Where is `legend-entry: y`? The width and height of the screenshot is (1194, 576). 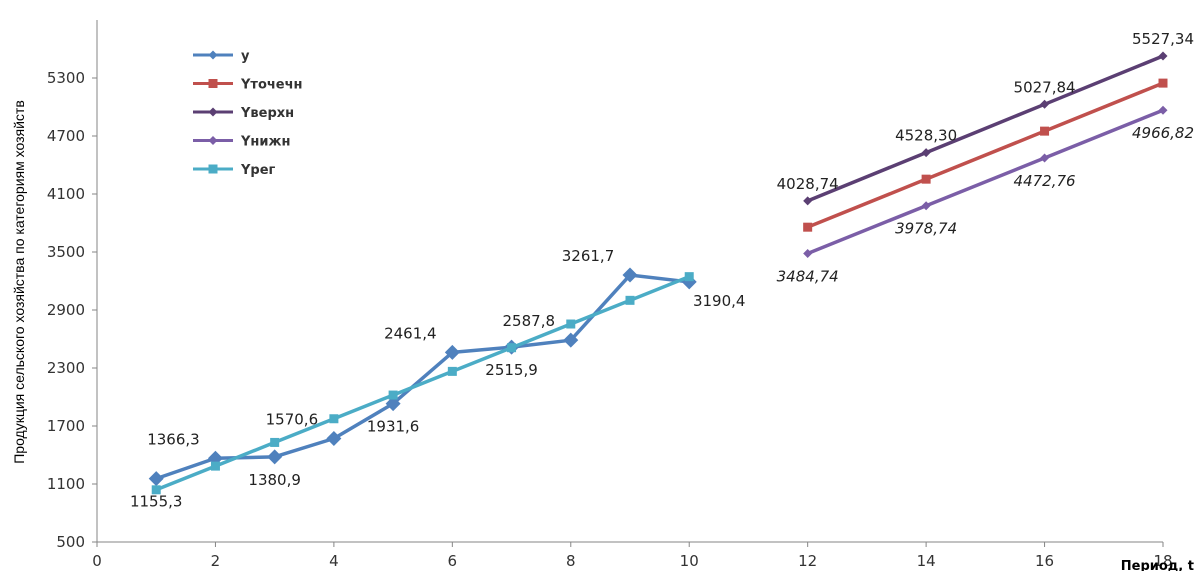
legend-entry: y is located at coordinates (221, 56).